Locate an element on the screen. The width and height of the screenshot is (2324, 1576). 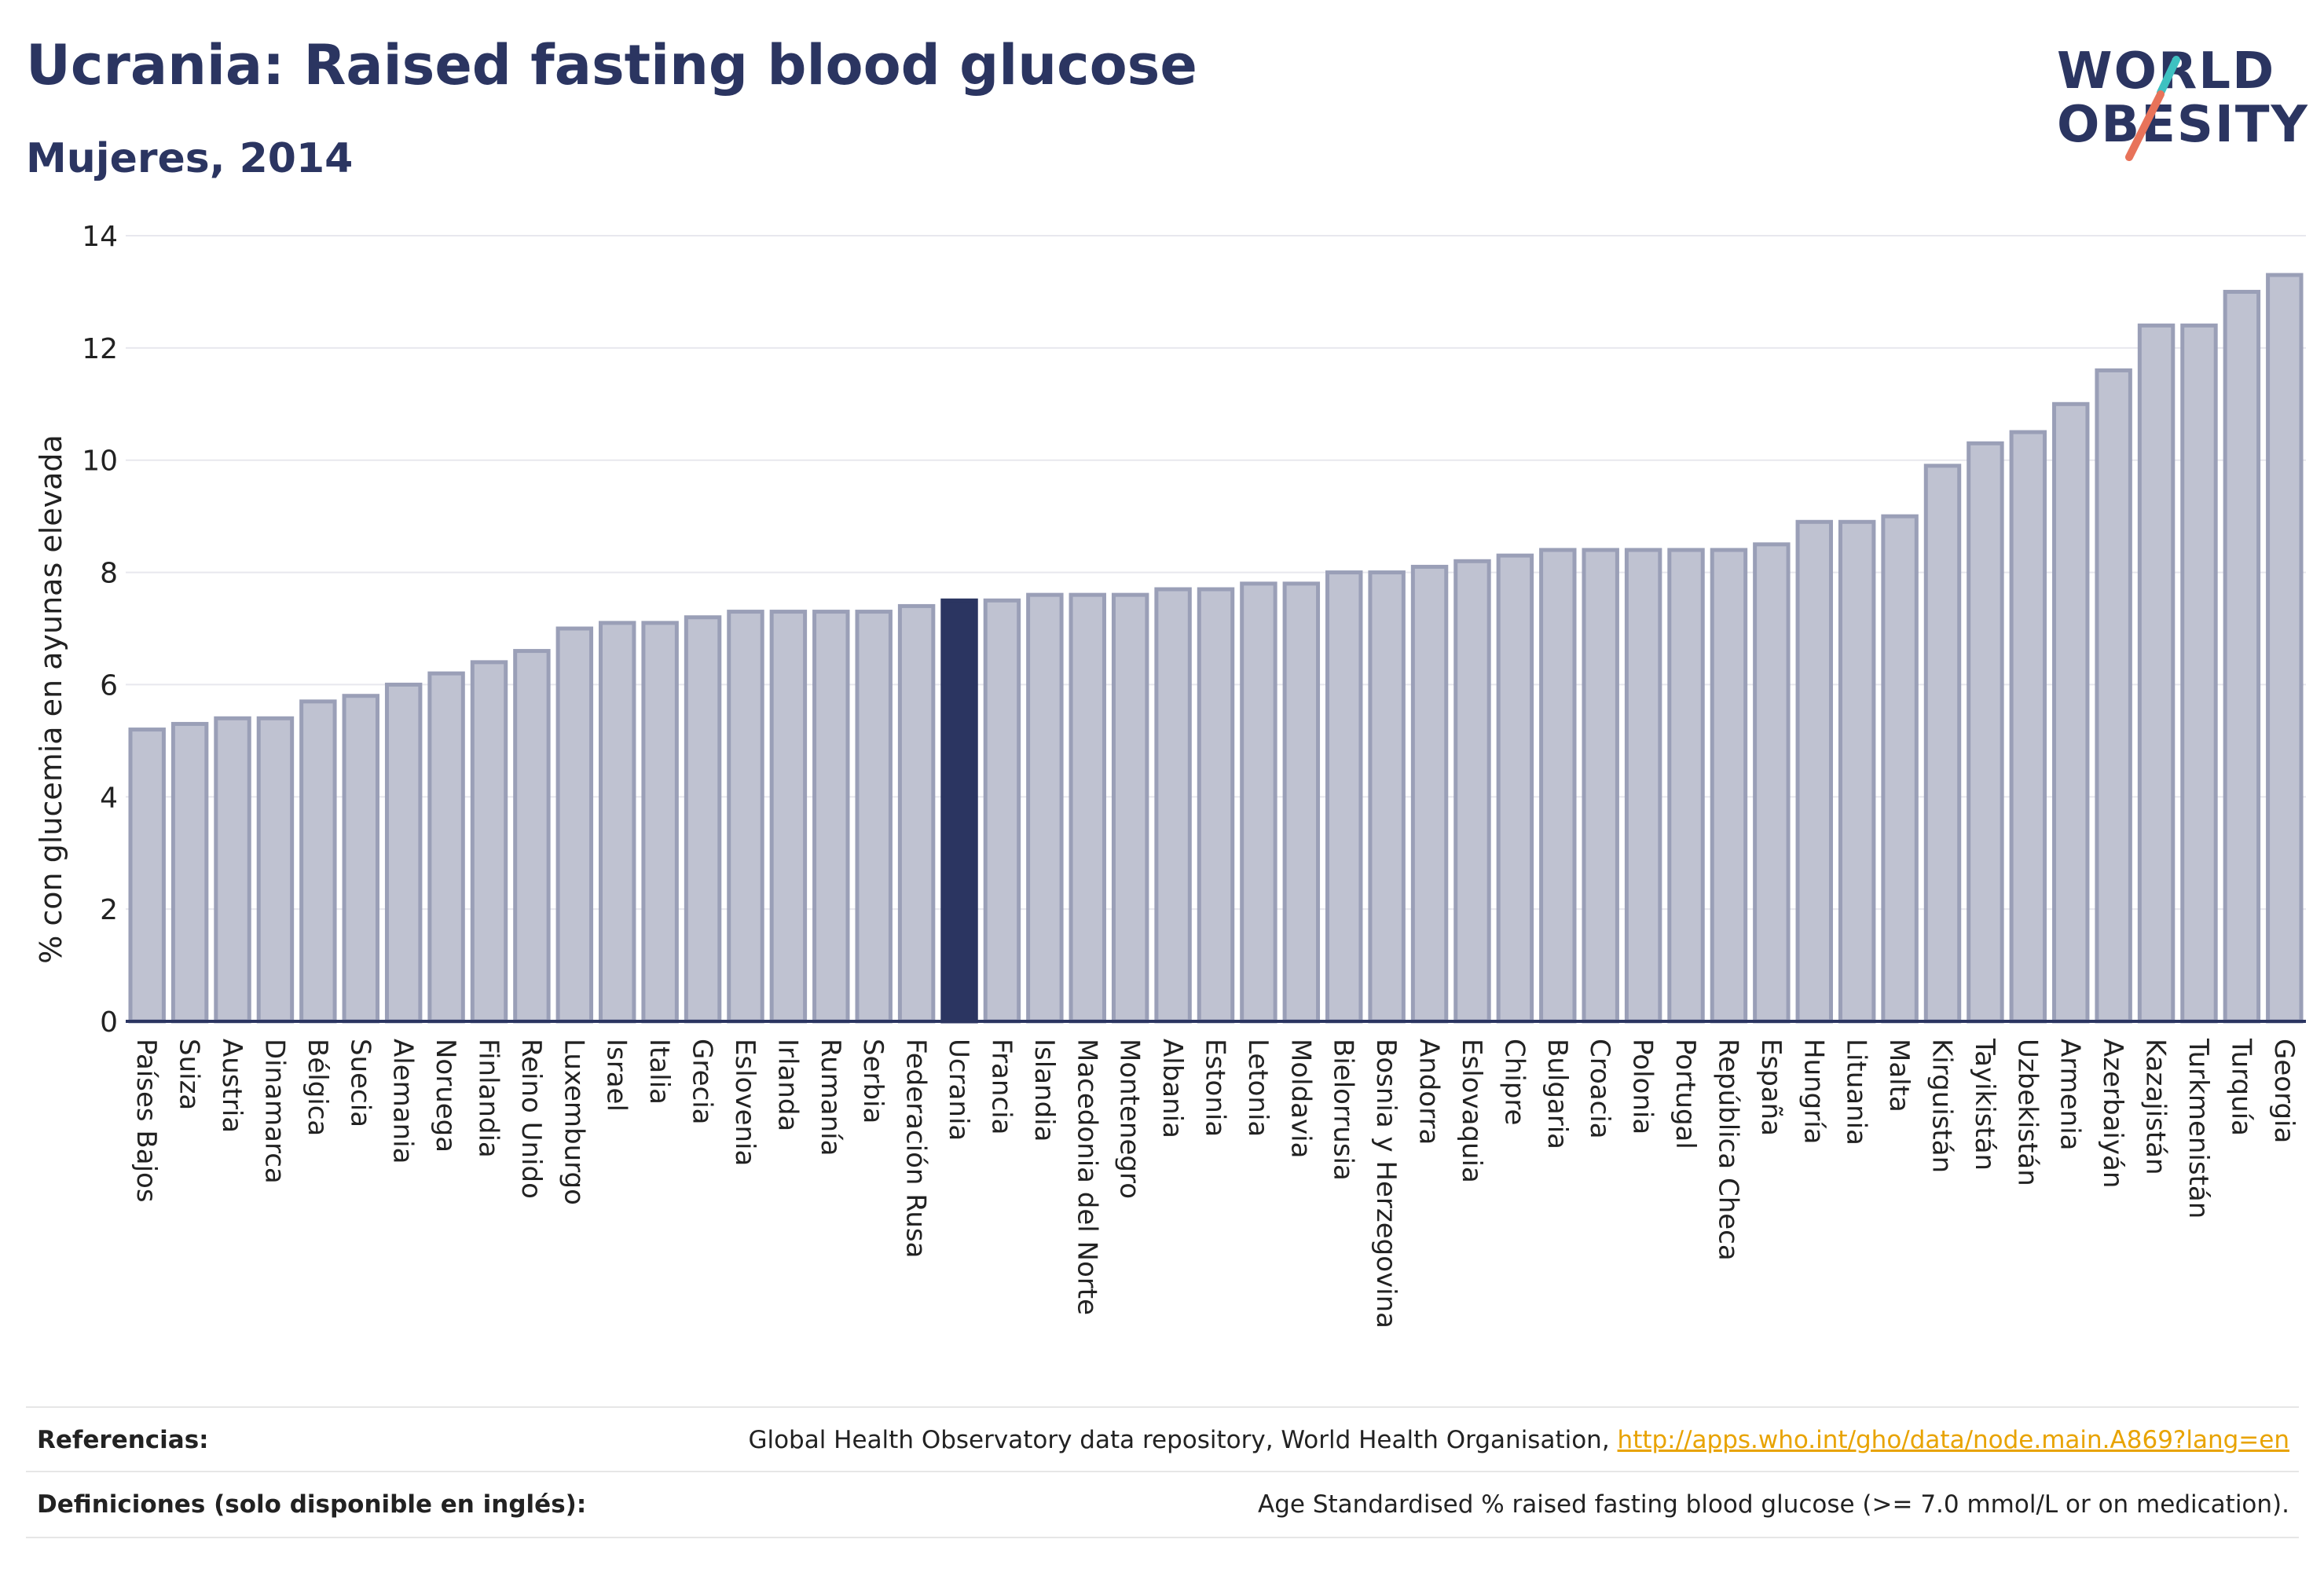
logo-slash-coral is located at coordinates (2145, 125).